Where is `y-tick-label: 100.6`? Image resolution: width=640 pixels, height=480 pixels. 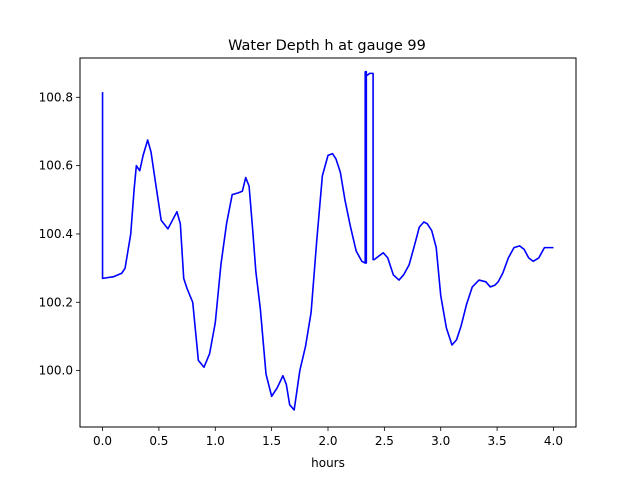 y-tick-label: 100.6 is located at coordinates (56, 166).